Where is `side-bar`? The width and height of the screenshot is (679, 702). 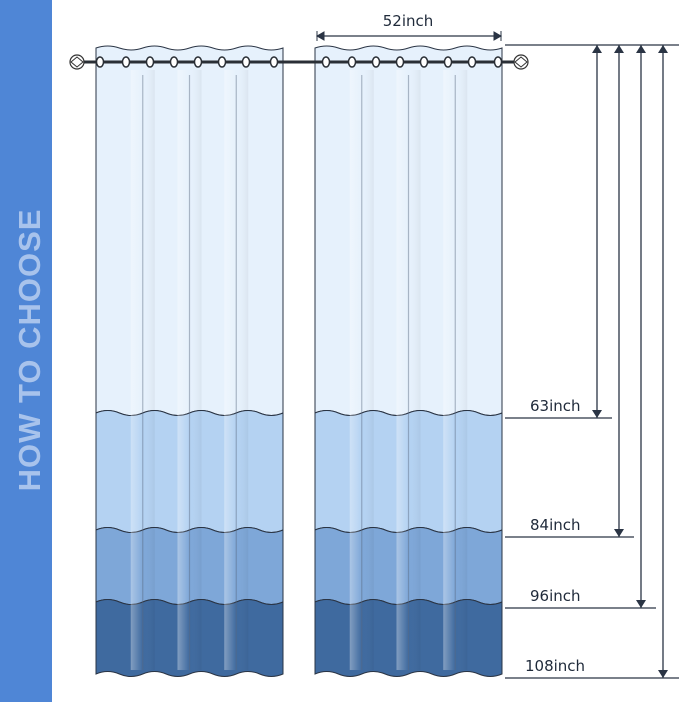 side-bar is located at coordinates (26, 351).